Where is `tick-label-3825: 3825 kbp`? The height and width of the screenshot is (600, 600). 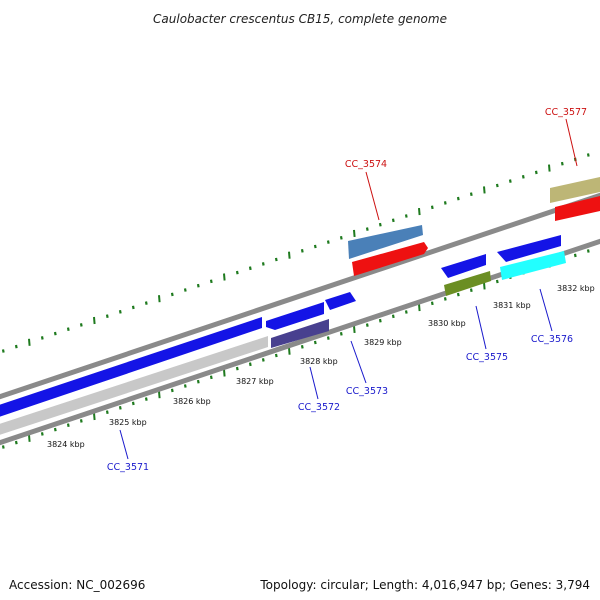 tick-label-3825: 3825 kbp is located at coordinates (128, 422).